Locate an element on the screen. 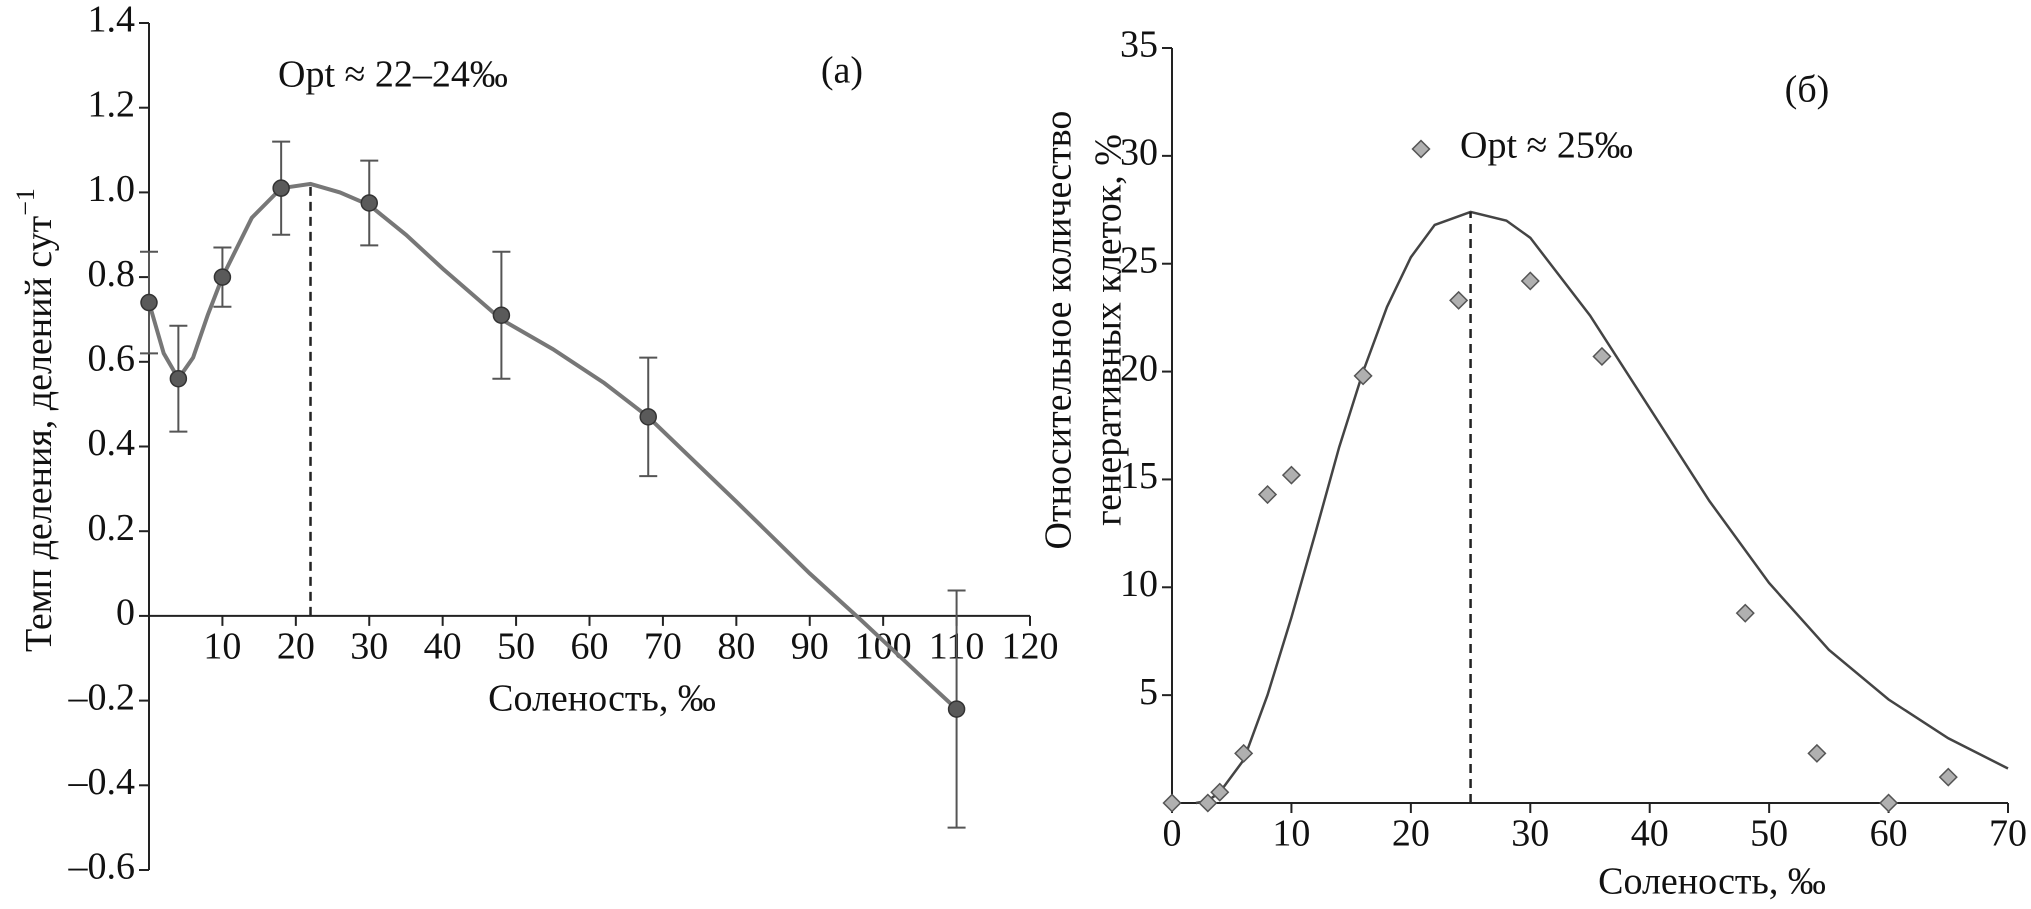 The width and height of the screenshot is (2031, 909). y-tick-label: –0.2 is located at coordinates (102, 697).